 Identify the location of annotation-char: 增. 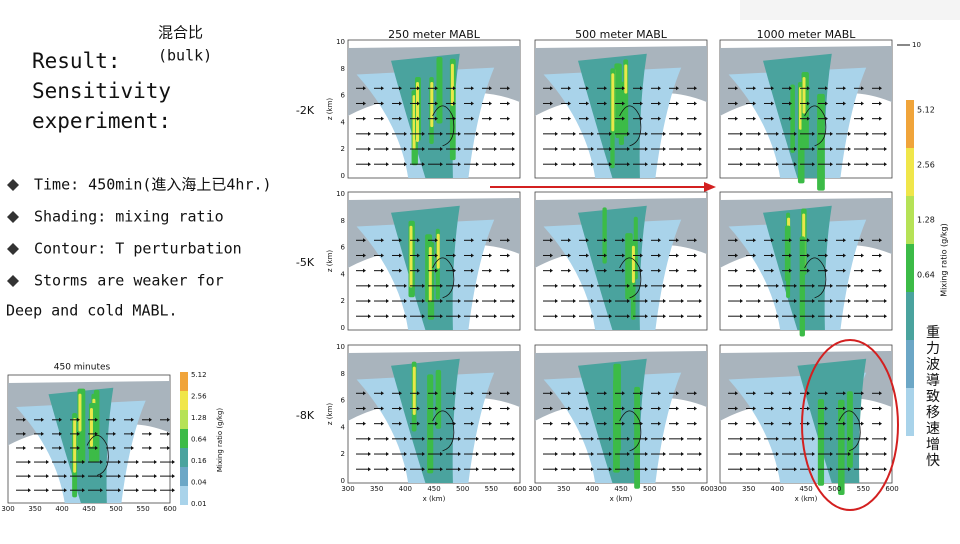
(933, 445).